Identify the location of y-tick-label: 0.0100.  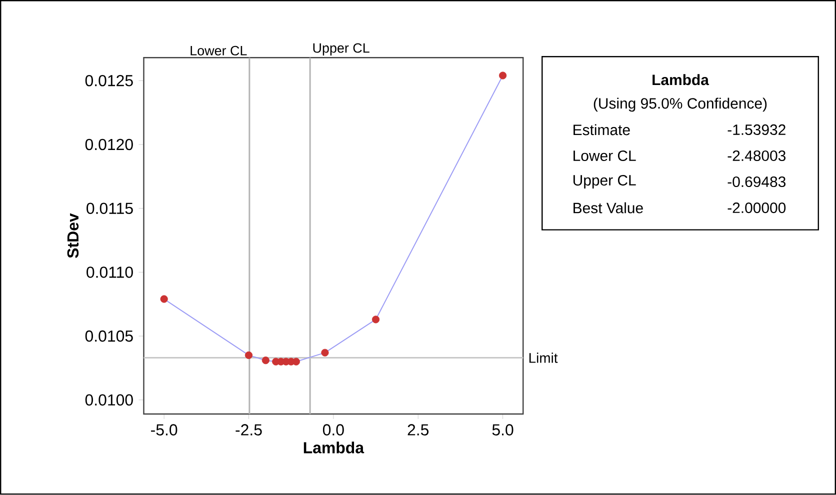
(109, 400).